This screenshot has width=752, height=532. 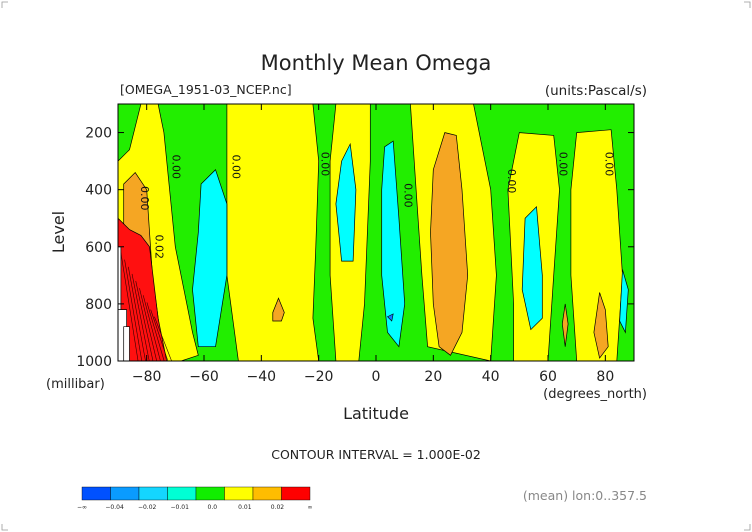 I want to click on chart-title: Monthly Mean Omega, so click(x=376, y=63).